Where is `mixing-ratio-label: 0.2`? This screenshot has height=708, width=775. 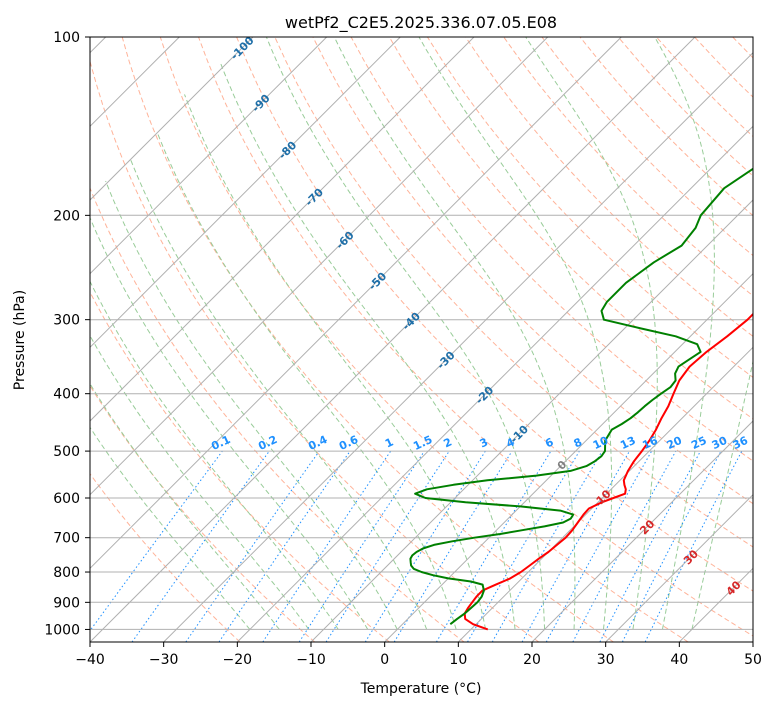 mixing-ratio-label: 0.2 is located at coordinates (267, 443).